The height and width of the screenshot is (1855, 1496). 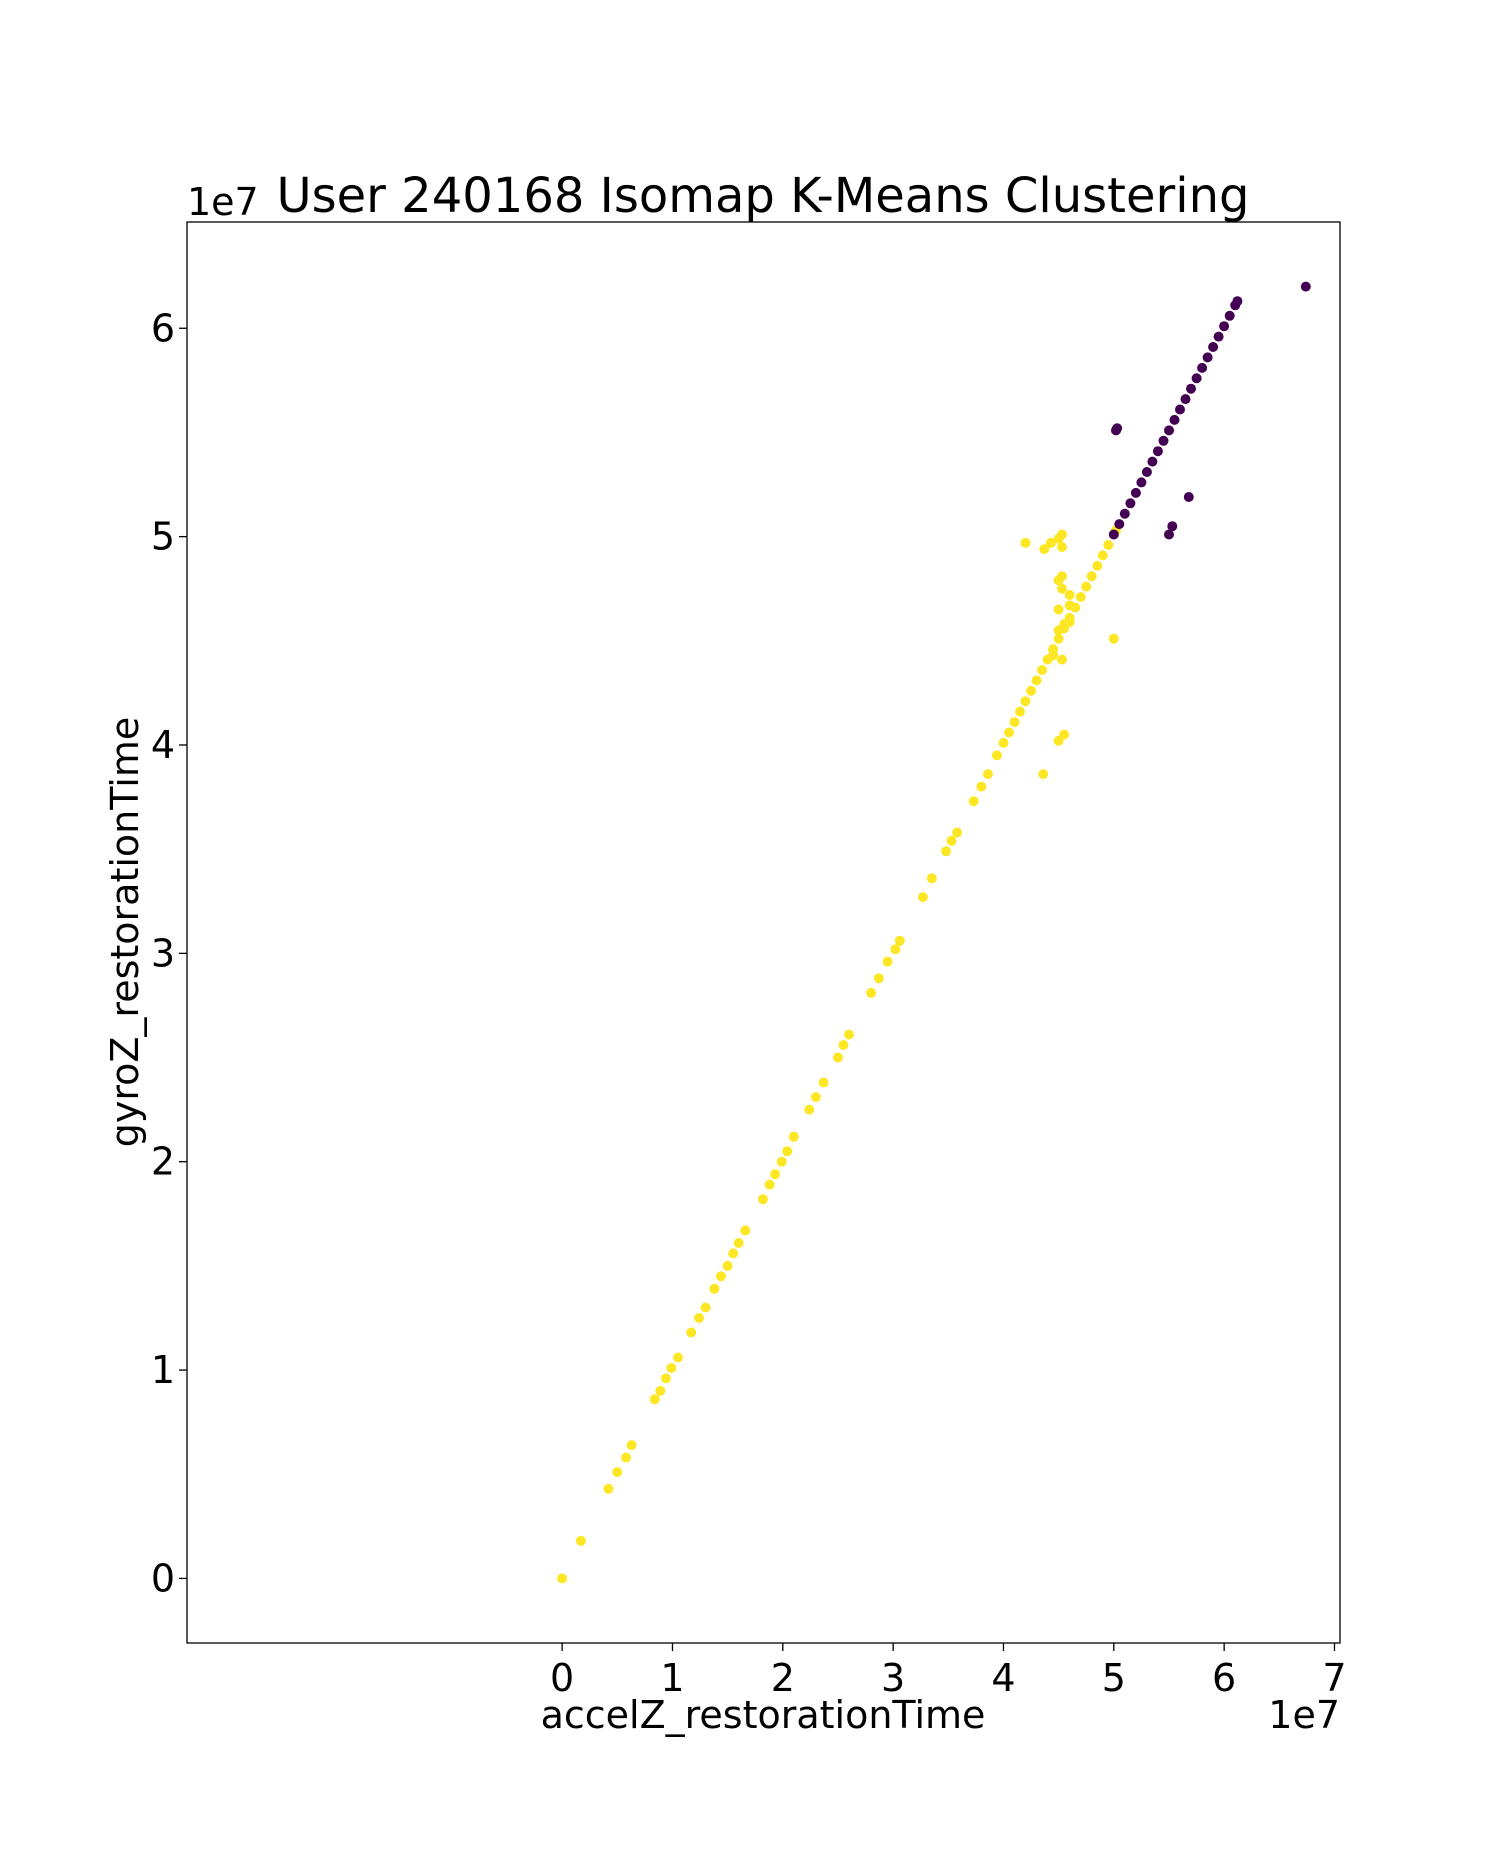 What do you see at coordinates (562, 1678) in the screenshot?
I see `x-tick-label: 0` at bounding box center [562, 1678].